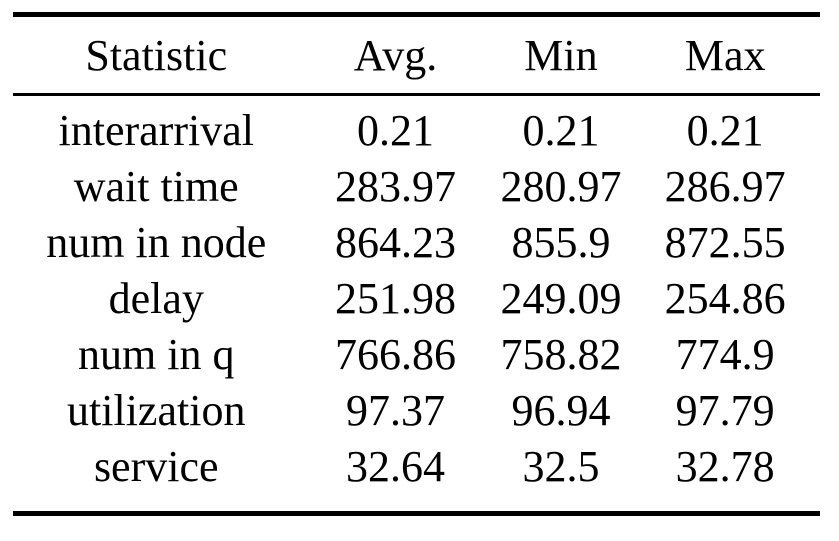 This screenshot has height=541, width=839. What do you see at coordinates (561, 298) in the screenshot?
I see `stat-value: 249.09` at bounding box center [561, 298].